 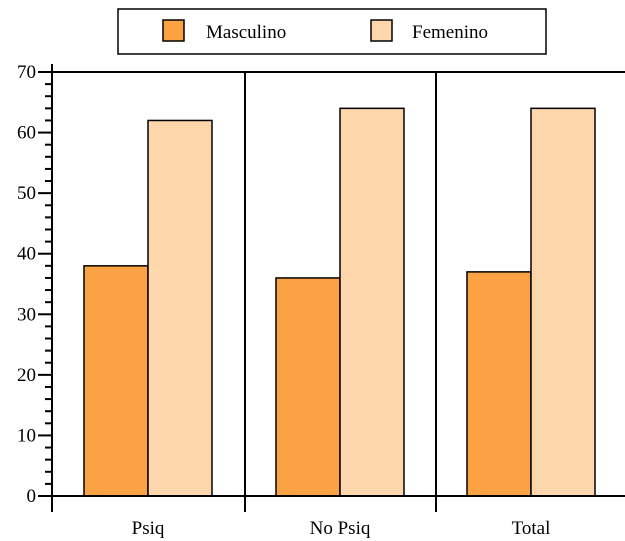 What do you see at coordinates (26, 193) in the screenshot?
I see `y-tick-label: 50` at bounding box center [26, 193].